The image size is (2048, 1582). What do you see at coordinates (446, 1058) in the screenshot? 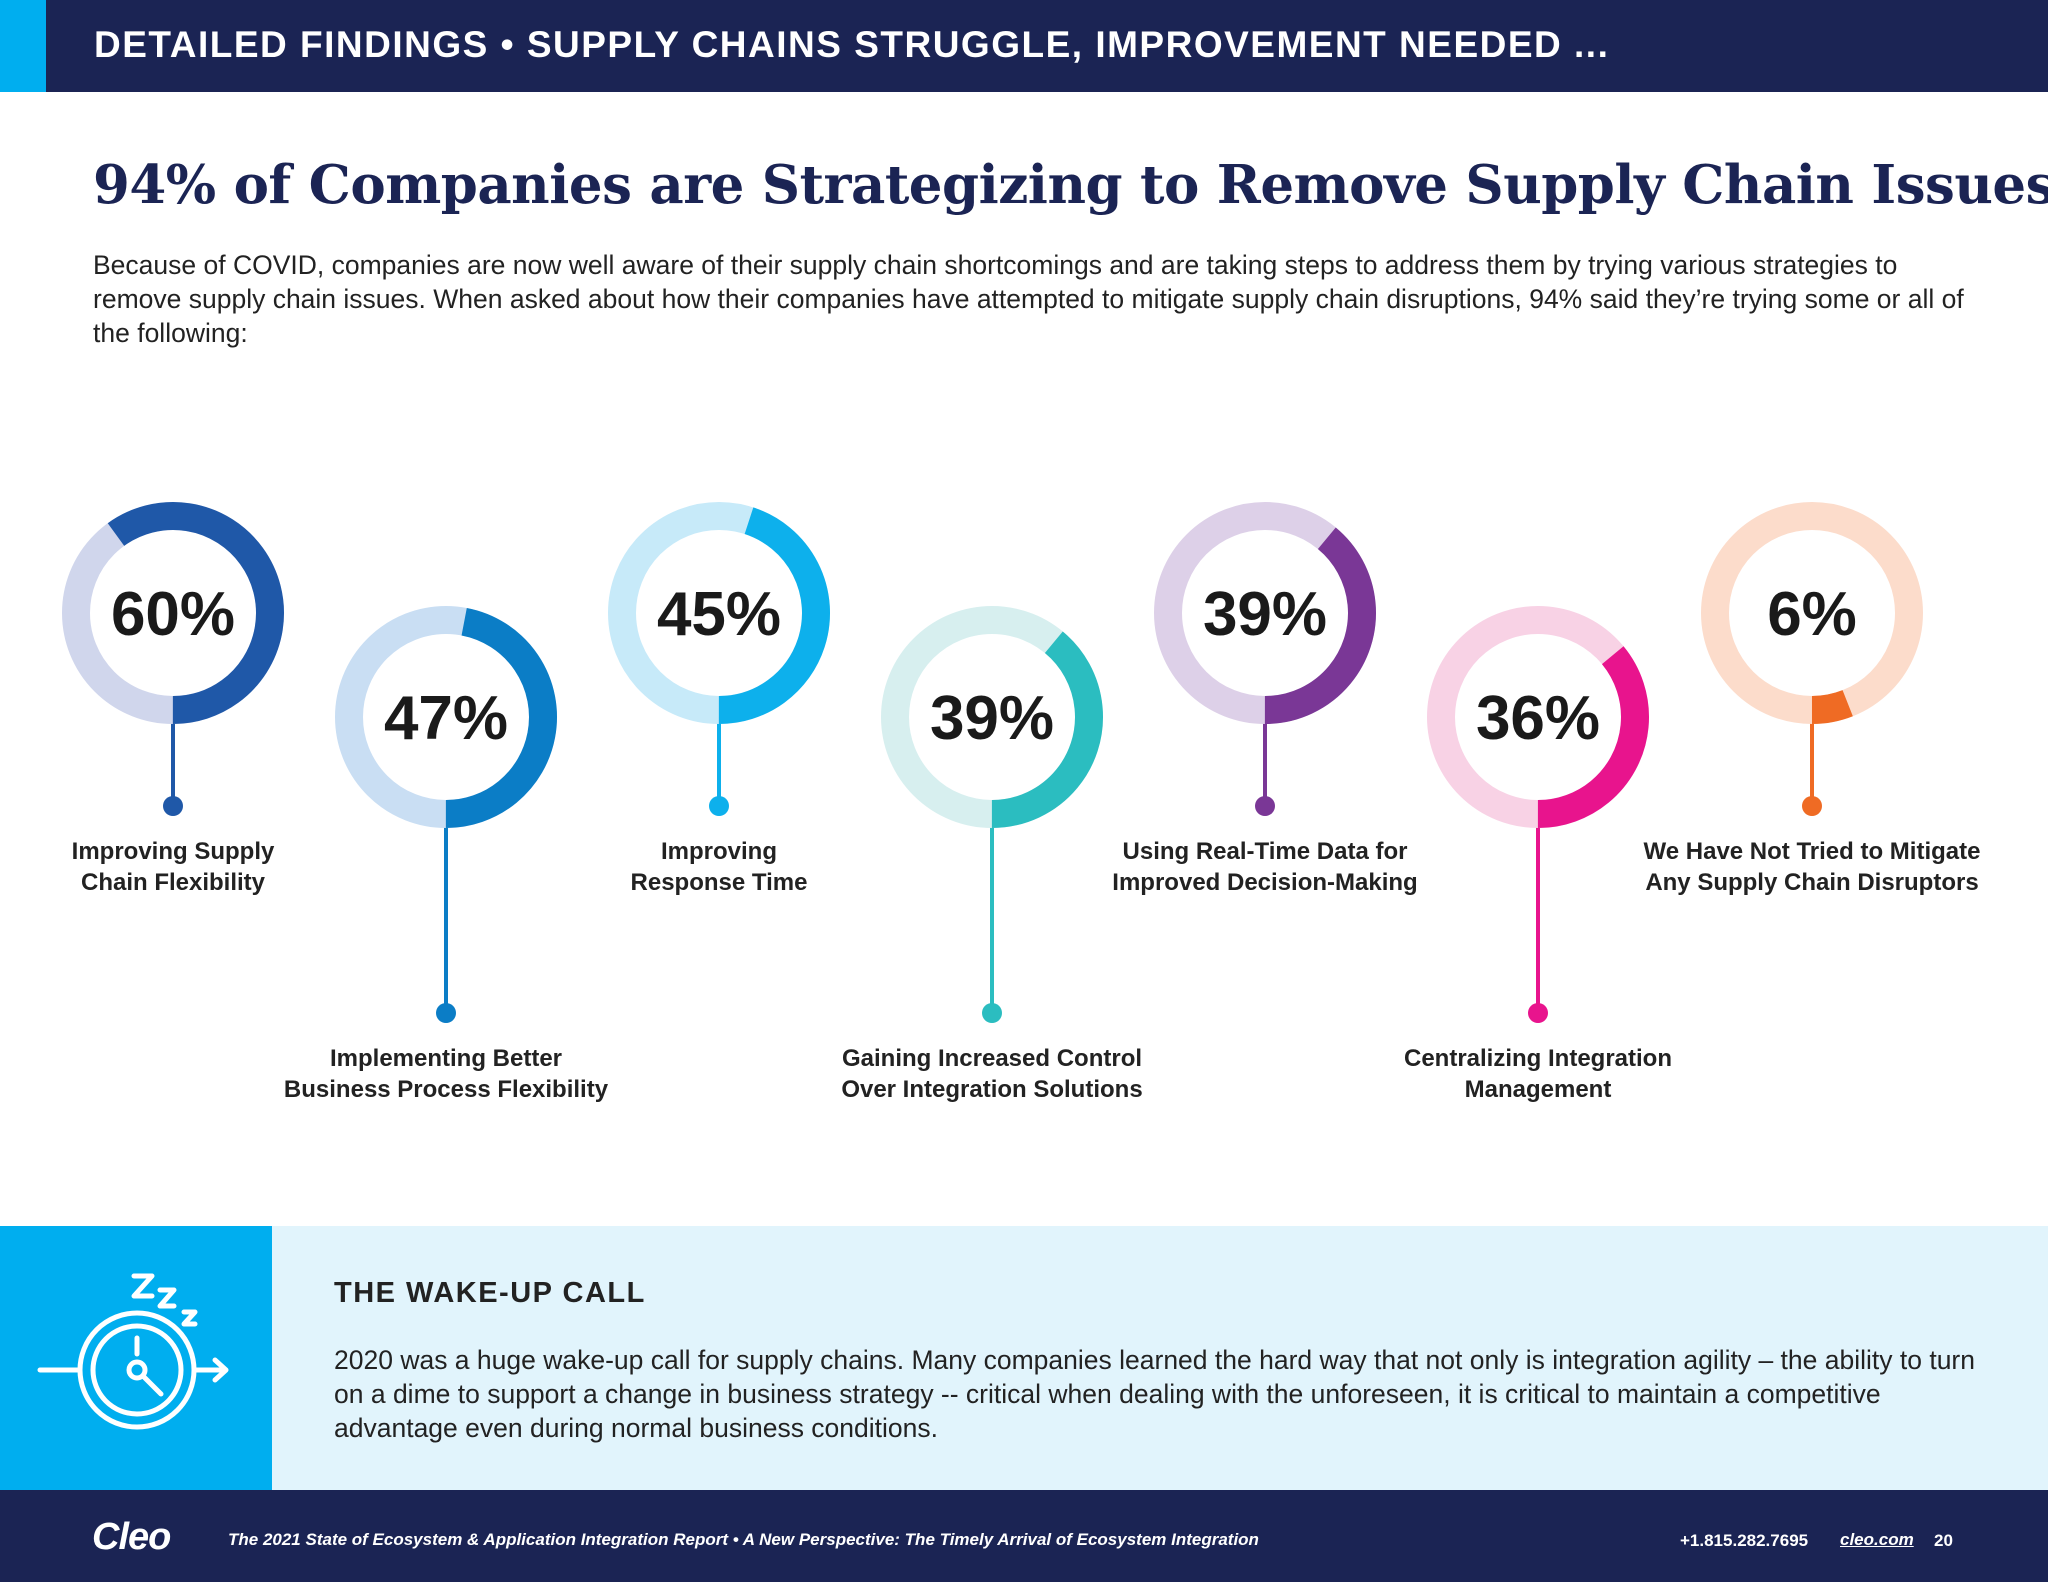
I see `donut-label-line1: Implementing Better` at bounding box center [446, 1058].